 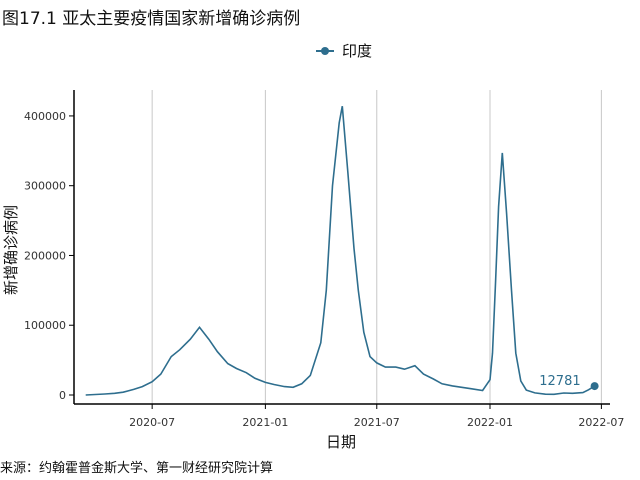 What do you see at coordinates (62, 395) in the screenshot?
I see `y-tick-label-0: 0` at bounding box center [62, 395].